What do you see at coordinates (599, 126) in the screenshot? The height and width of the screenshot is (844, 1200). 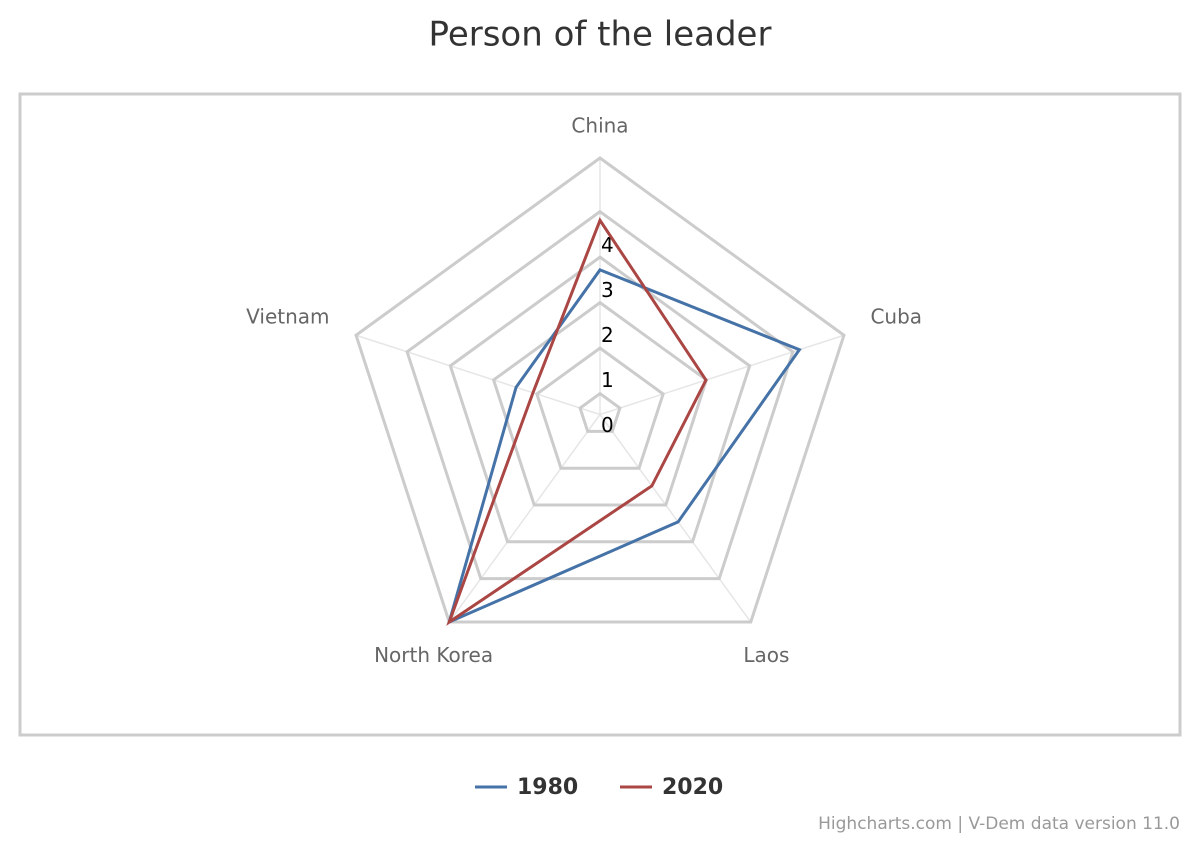 I see `category-label: China` at bounding box center [599, 126].